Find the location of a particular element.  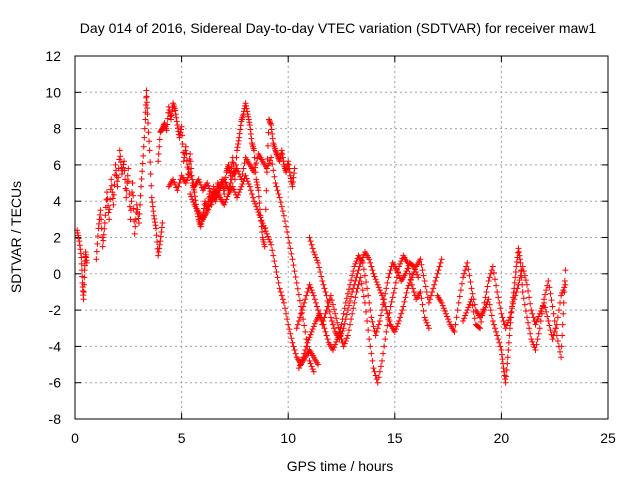

y-tick-label: 6 is located at coordinates (57, 165).